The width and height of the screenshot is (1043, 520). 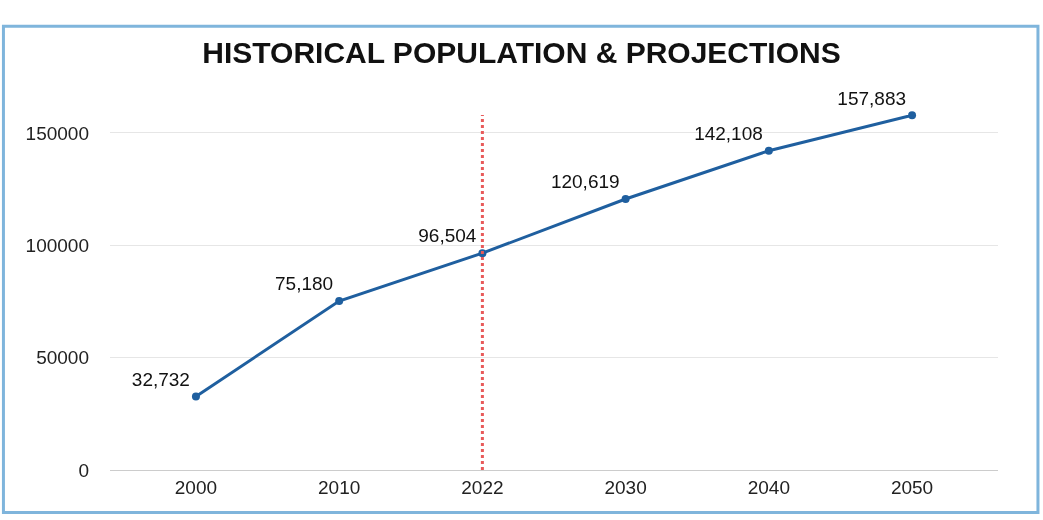 What do you see at coordinates (585, 182) in the screenshot?
I see `text: 120,619` at bounding box center [585, 182].